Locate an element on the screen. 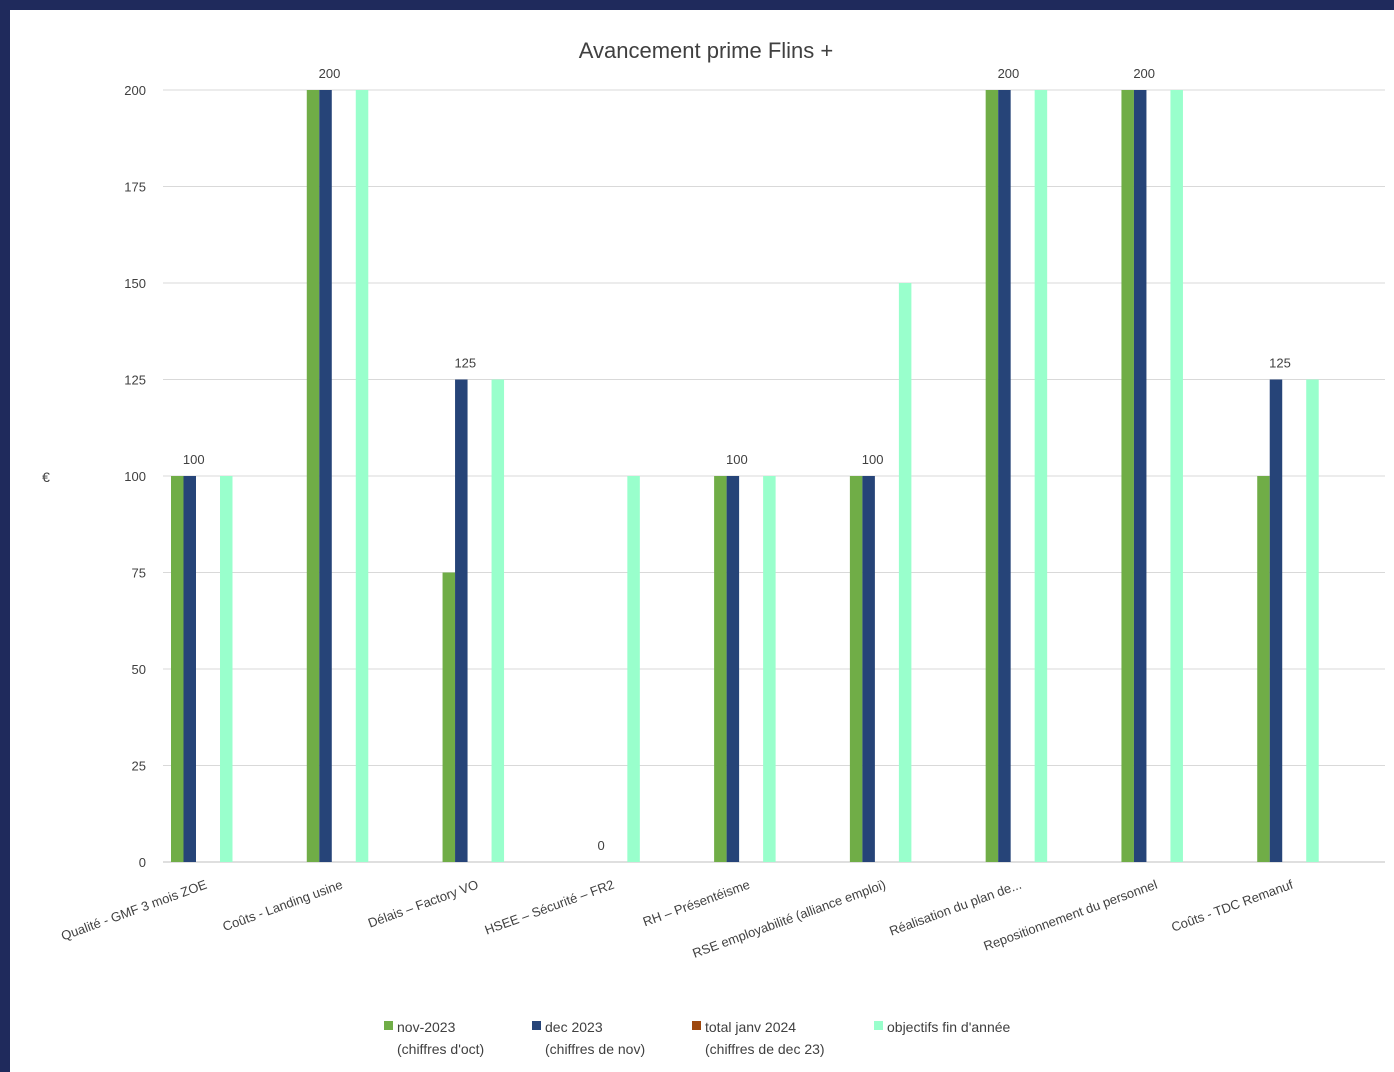 The width and height of the screenshot is (1394, 1072). legend-label: total janv 2024 is located at coordinates (751, 1027).